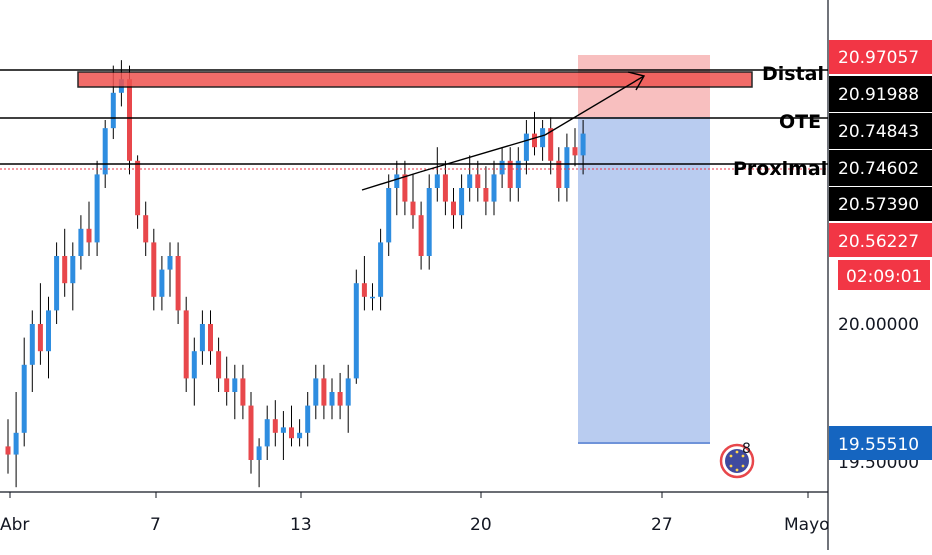 This screenshot has height=555, width=932. Describe the element at coordinates (391, 181) in the screenshot. I see `swing-low-line` at that location.